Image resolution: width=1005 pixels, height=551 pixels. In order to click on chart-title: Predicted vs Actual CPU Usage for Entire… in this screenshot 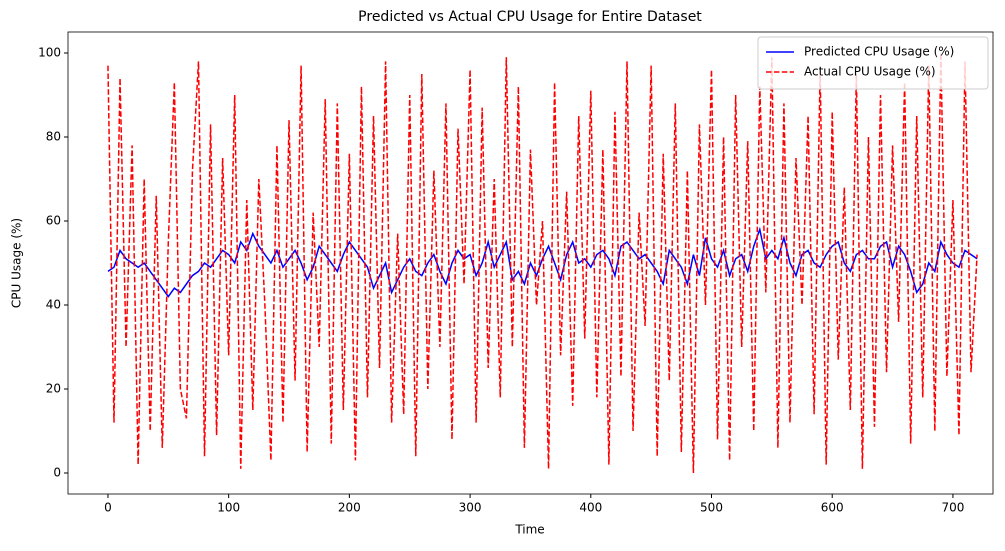, I will do `click(530, 17)`.